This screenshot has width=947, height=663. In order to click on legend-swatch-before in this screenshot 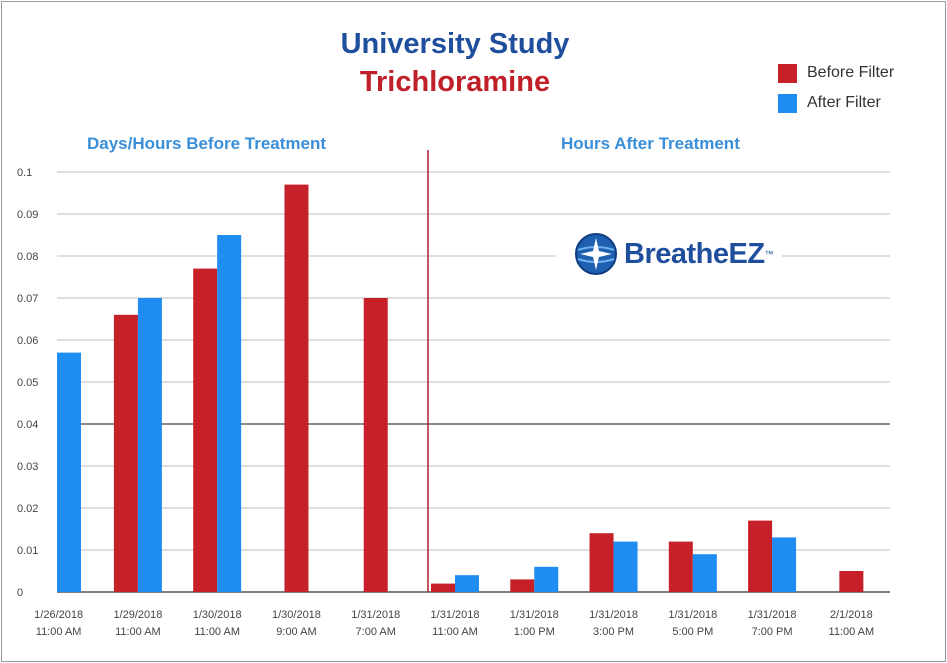, I will do `click(787, 73)`.